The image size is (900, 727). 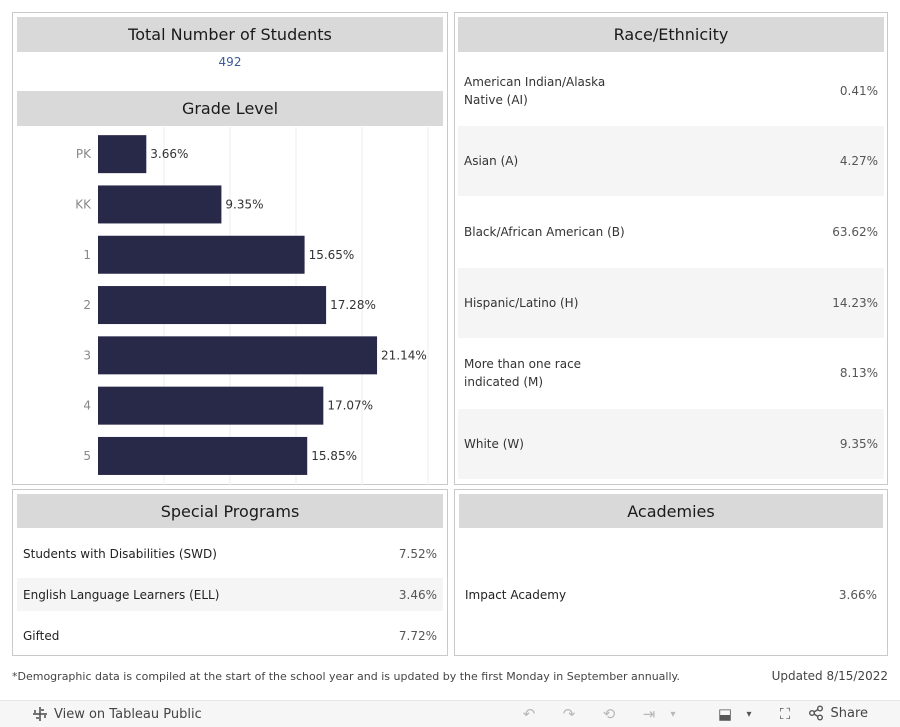 I want to click on special-programs-header: Special Programs, so click(x=230, y=511).